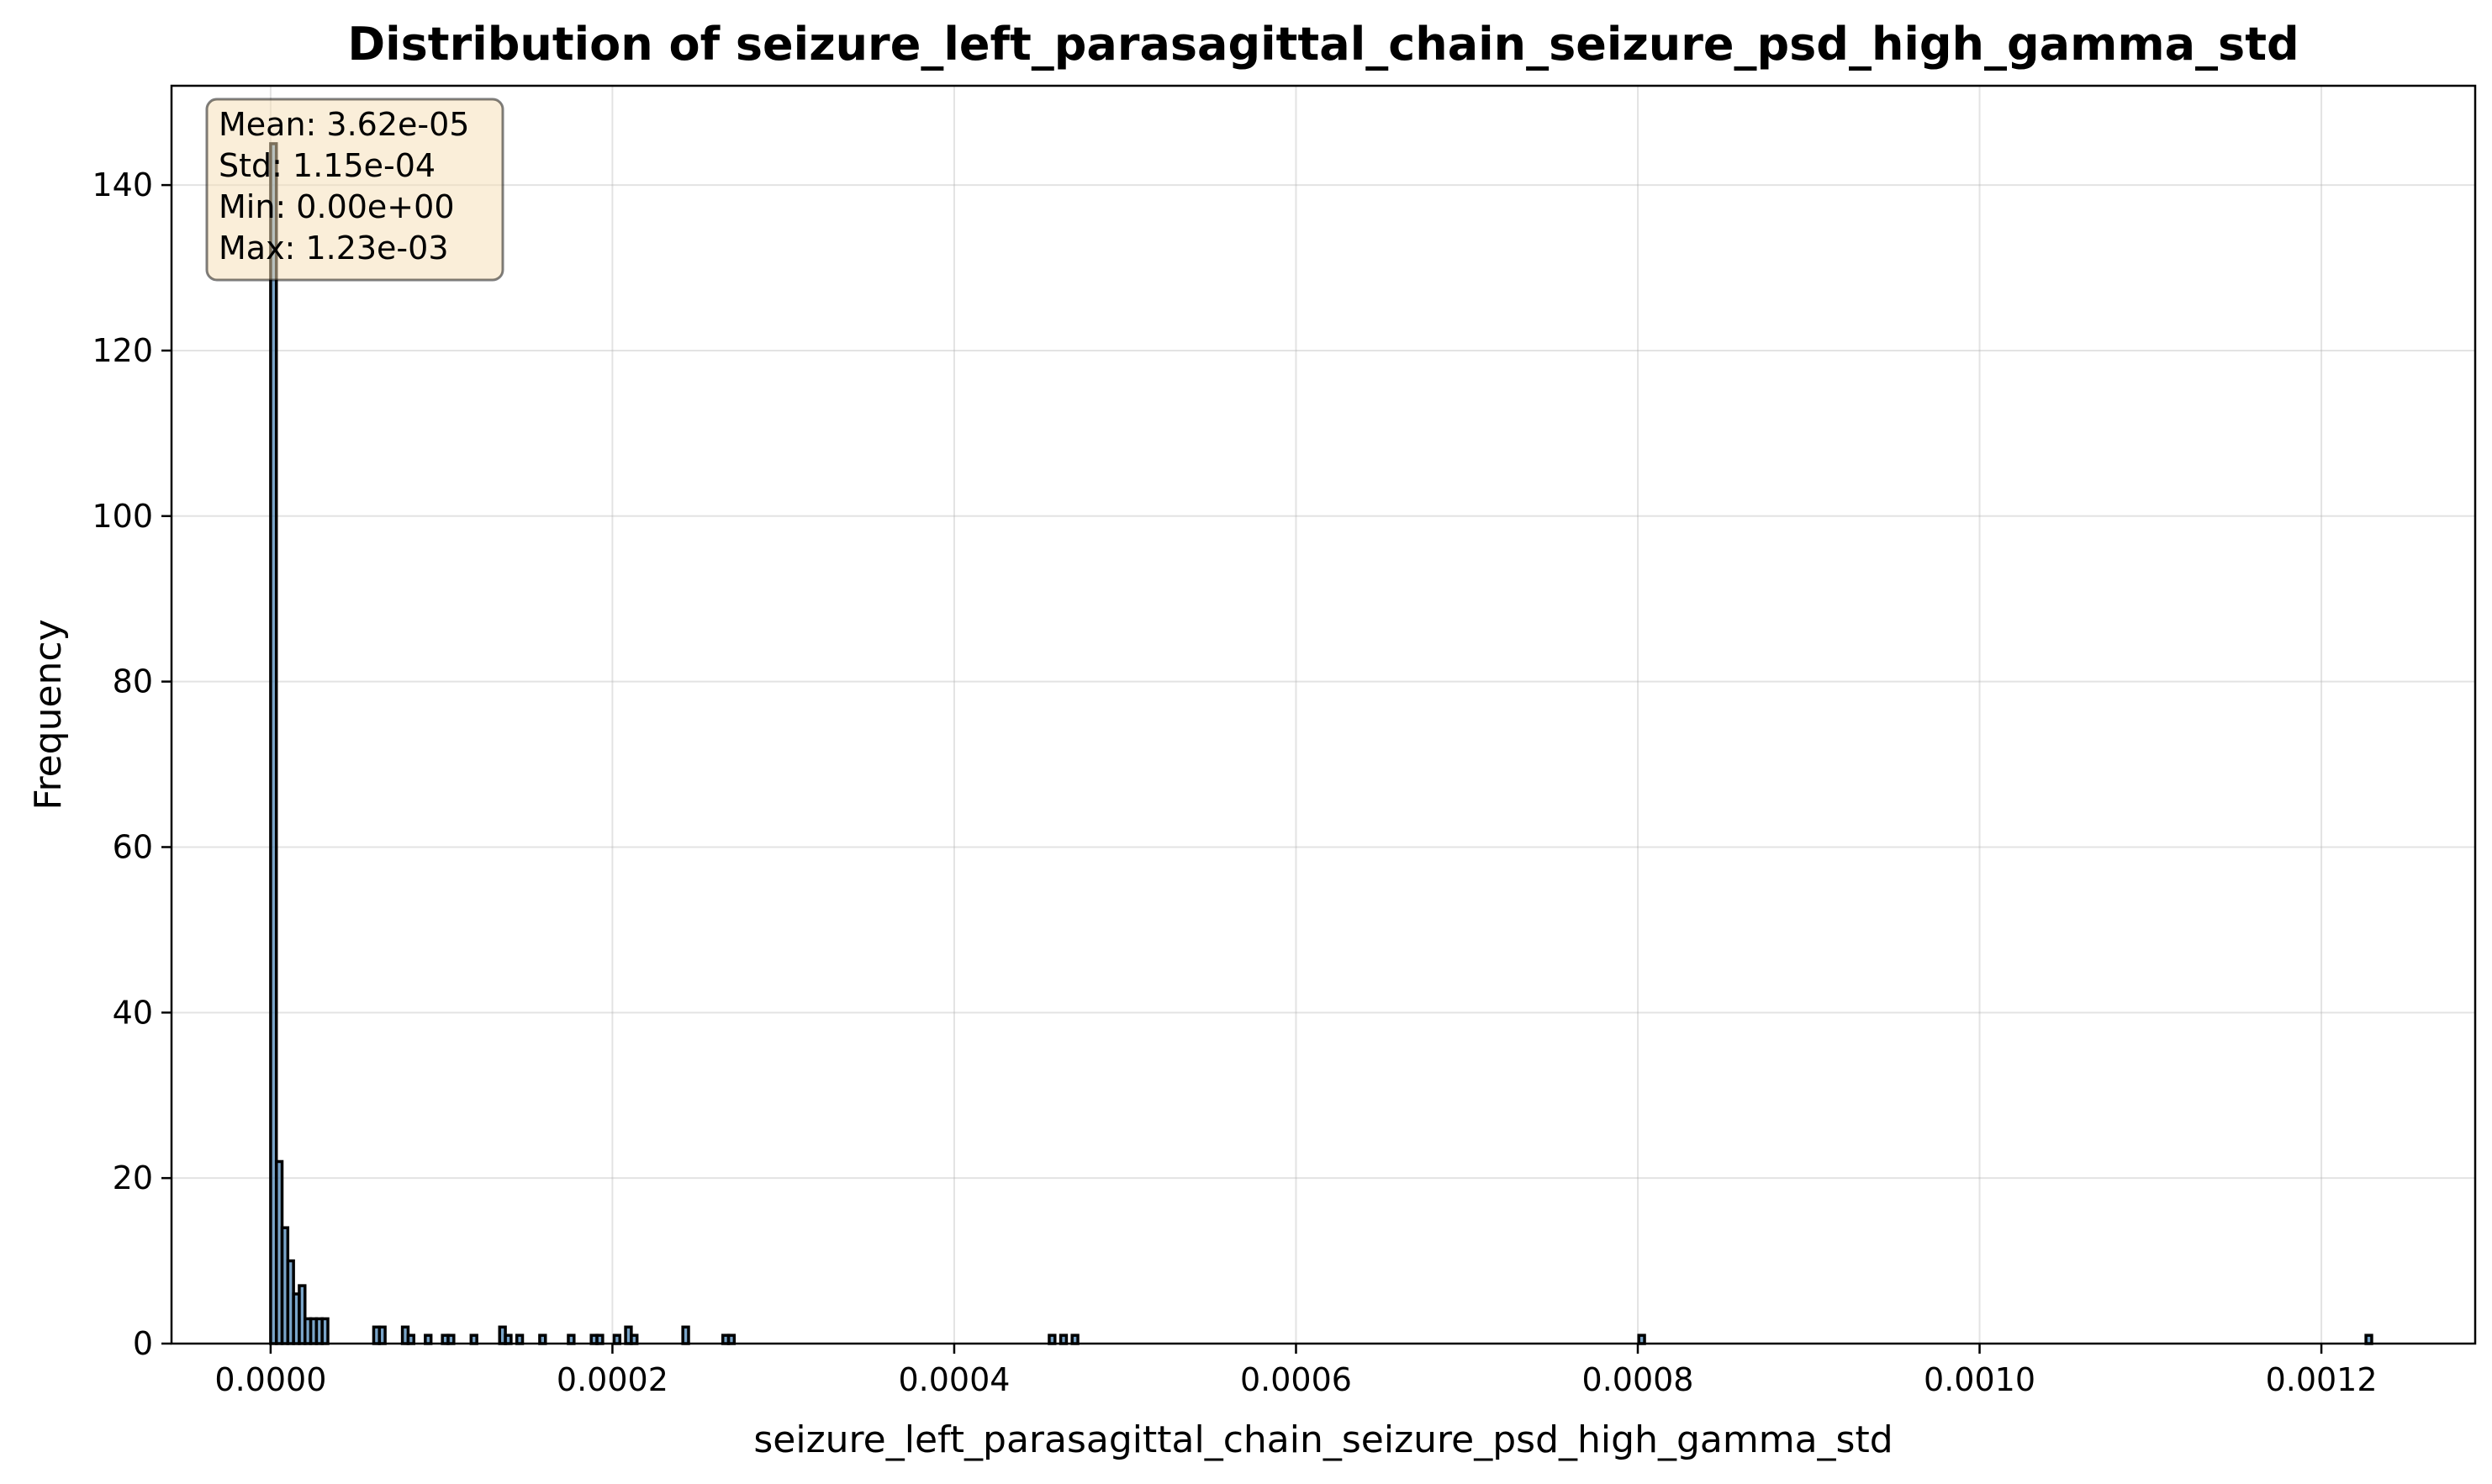  I want to click on stats-box-background, so click(354, 190).